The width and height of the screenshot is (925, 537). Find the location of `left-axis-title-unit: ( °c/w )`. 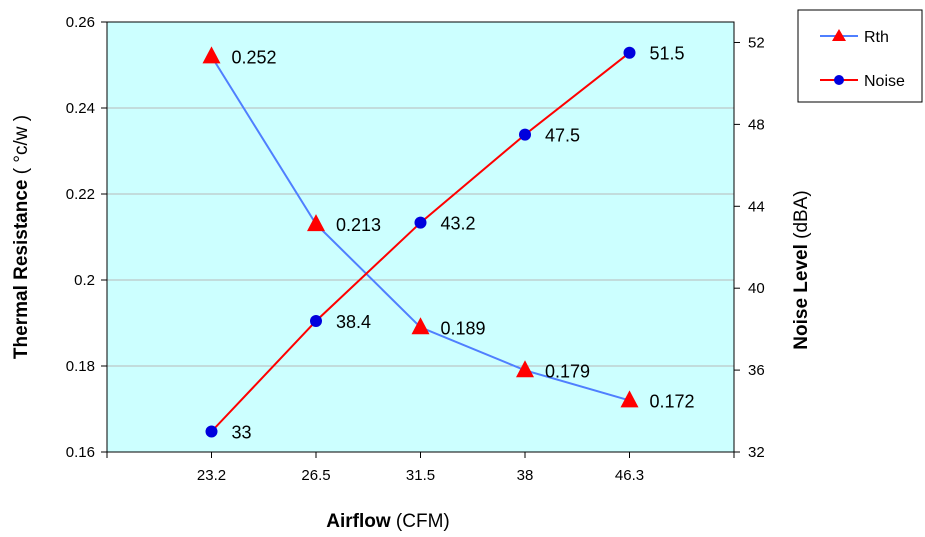

left-axis-title-unit: ( °c/w ) is located at coordinates (21, 144).